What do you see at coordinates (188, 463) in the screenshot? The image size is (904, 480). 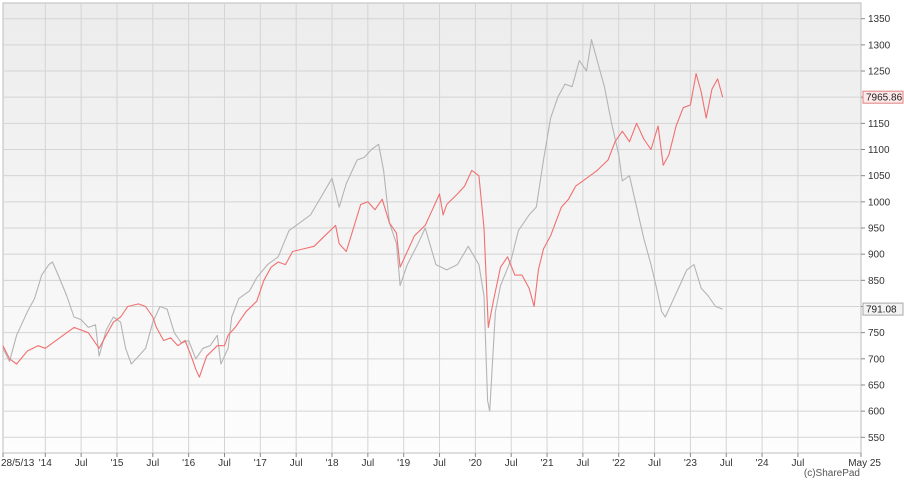 I see `x-tick-label: '16` at bounding box center [188, 463].